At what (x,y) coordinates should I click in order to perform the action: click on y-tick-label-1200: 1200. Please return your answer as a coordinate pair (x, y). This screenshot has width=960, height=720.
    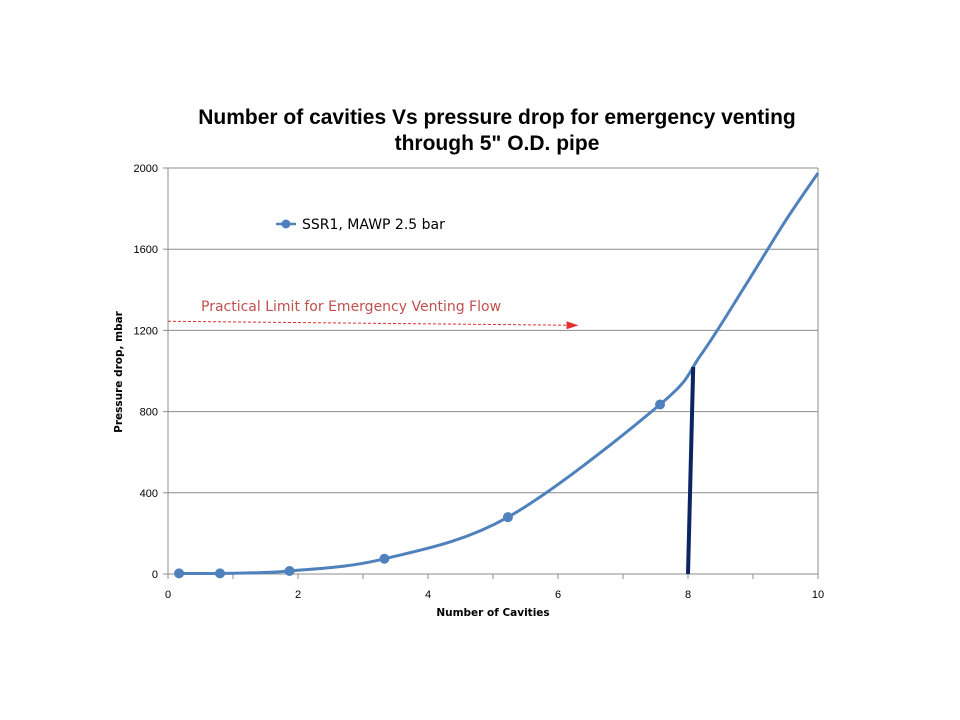
    Looking at the image, I should click on (146, 331).